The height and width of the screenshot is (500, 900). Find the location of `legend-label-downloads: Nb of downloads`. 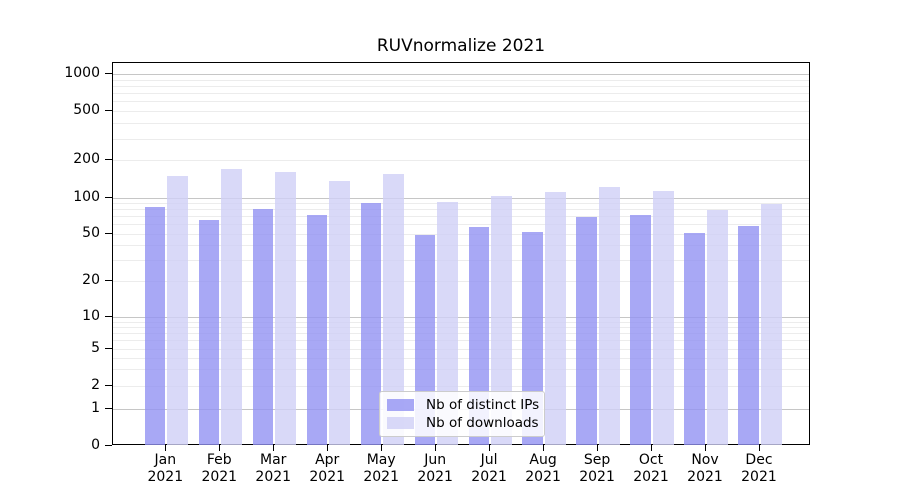

legend-label-downloads: Nb of downloads is located at coordinates (482, 423).